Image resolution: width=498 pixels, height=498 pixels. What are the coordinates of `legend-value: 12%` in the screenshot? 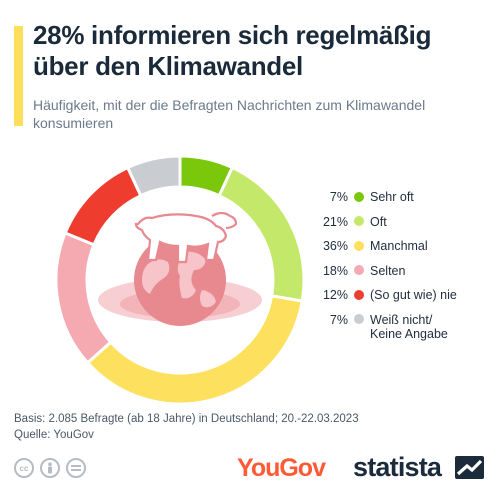 It's located at (335, 295).